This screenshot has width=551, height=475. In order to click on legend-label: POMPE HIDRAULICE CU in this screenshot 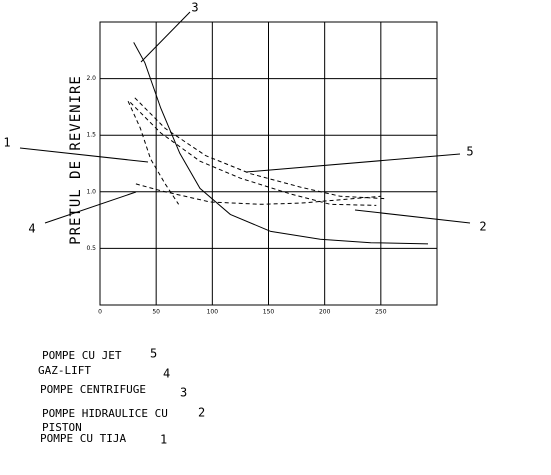, I will do `click(105, 413)`.